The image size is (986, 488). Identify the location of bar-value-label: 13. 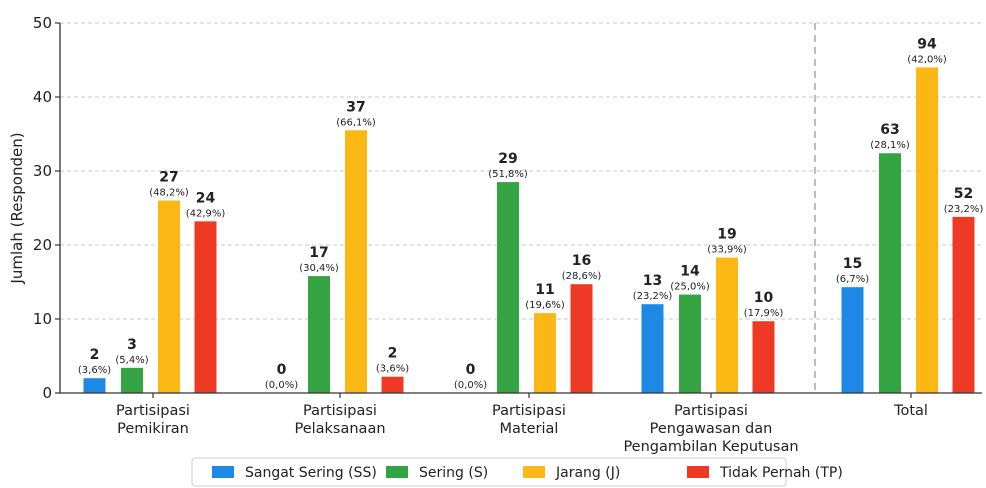
(652, 281).